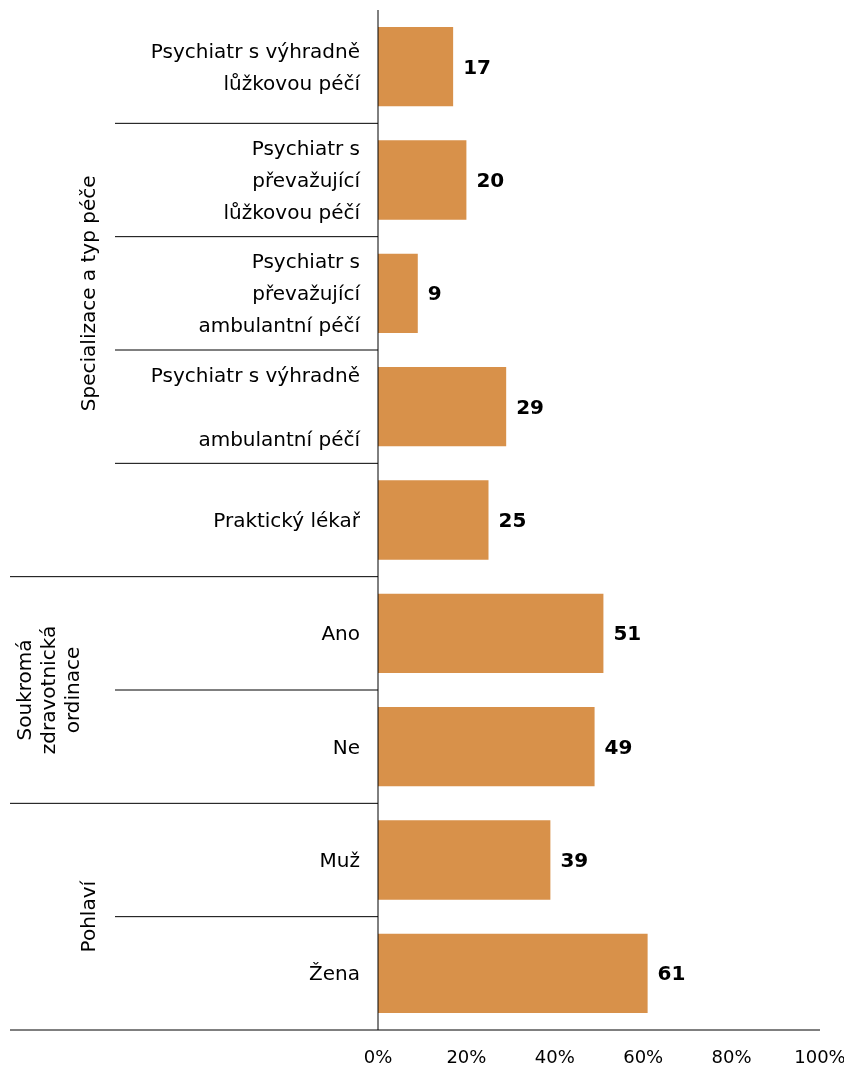 The width and height of the screenshot is (852, 1073). What do you see at coordinates (512, 520) in the screenshot?
I see `data-label: 25` at bounding box center [512, 520].